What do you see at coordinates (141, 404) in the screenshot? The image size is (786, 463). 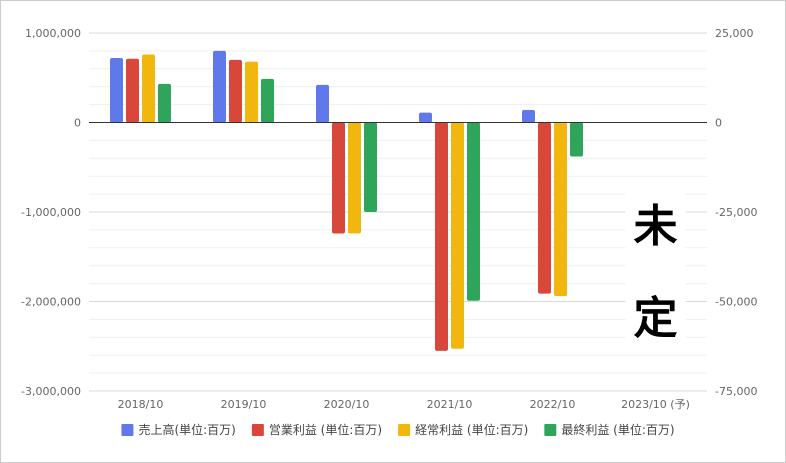 I see `x-axis-tick-label: 2018/10` at bounding box center [141, 404].